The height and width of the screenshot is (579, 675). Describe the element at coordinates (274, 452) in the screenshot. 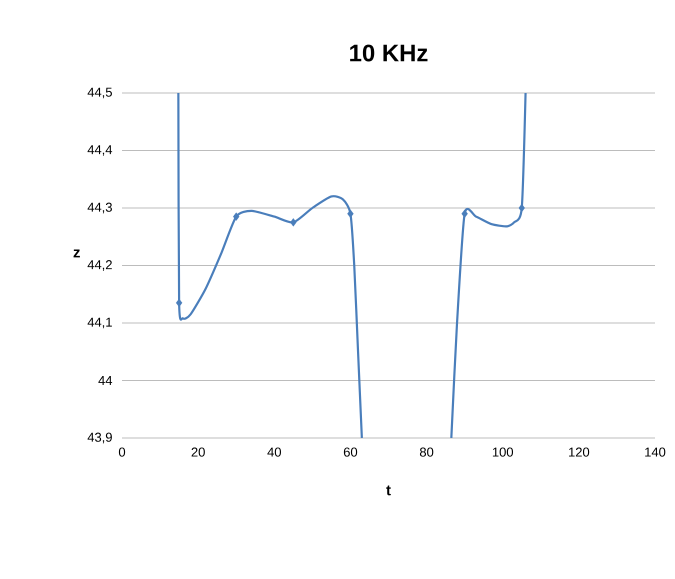

I see `x-tick-label: 40` at that location.